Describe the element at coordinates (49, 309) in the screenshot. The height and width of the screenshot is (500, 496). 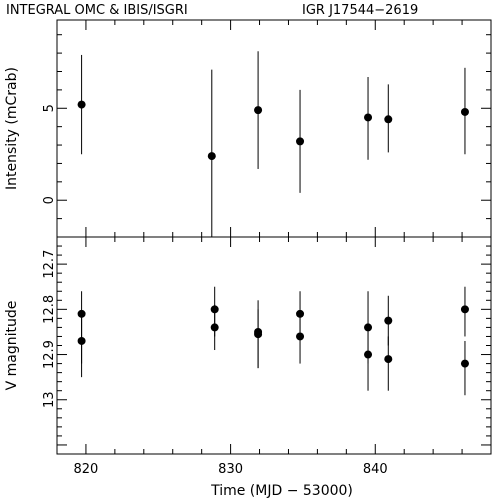
I see `bottom-y-tick-label: 12.8` at that location.